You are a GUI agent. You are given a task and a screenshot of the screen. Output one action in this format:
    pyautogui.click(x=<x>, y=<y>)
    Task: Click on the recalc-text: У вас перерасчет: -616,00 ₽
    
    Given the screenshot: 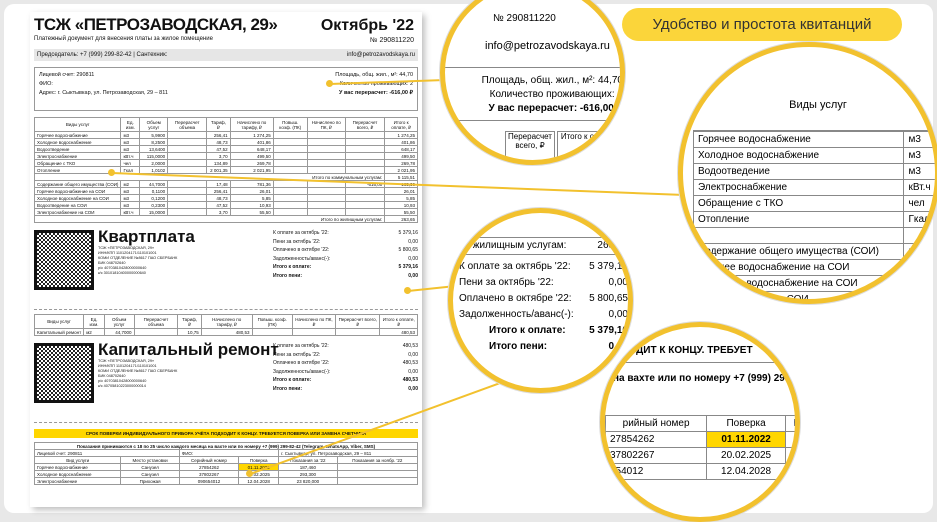 What is the action you would take?
    pyautogui.click(x=376, y=93)
    